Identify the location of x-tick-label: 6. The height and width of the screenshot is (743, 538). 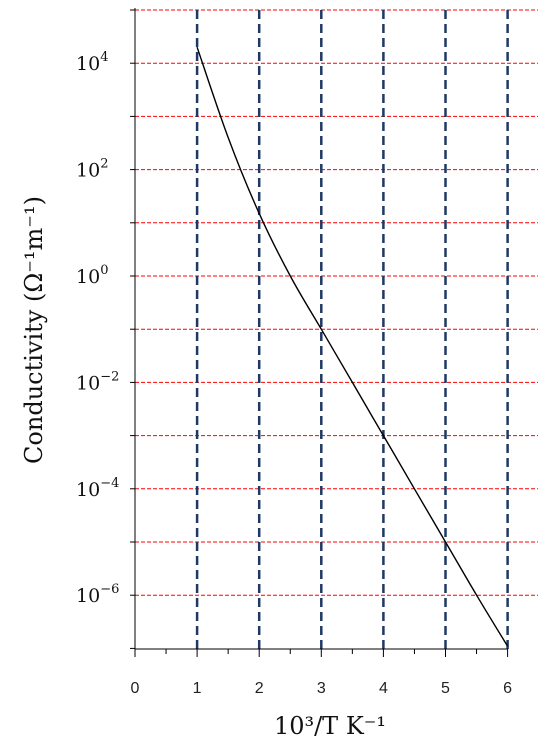
(507, 688).